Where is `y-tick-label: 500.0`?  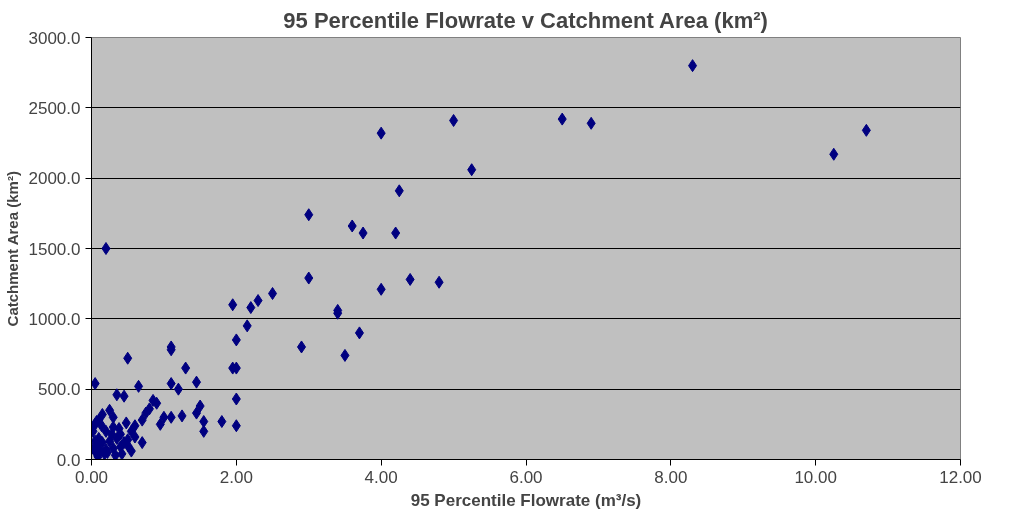 y-tick-label: 500.0 is located at coordinates (59, 390).